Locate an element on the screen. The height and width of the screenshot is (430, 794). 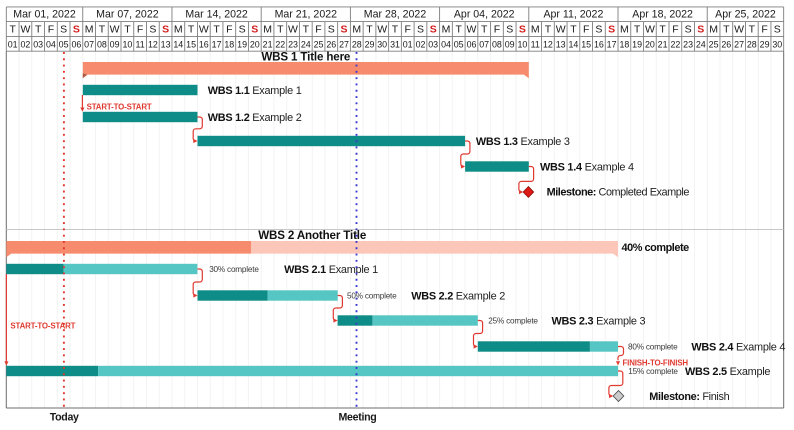
svg-text: 05 is located at coordinates (64, 44).